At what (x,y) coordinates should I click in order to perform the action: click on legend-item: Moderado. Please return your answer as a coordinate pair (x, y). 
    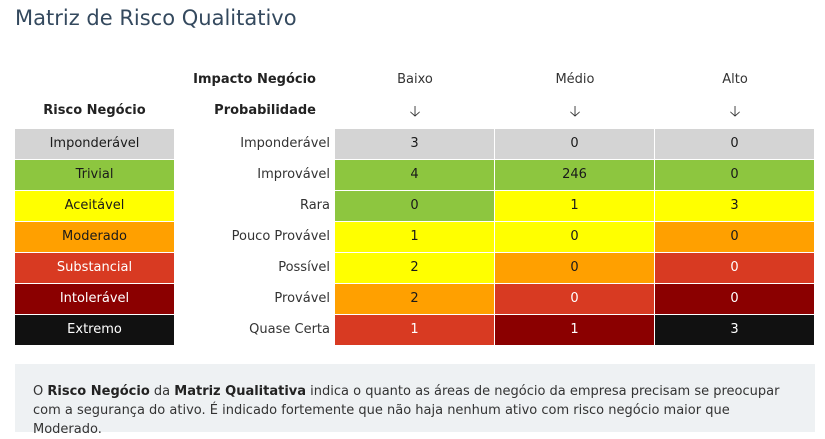
    Looking at the image, I should click on (94, 237).